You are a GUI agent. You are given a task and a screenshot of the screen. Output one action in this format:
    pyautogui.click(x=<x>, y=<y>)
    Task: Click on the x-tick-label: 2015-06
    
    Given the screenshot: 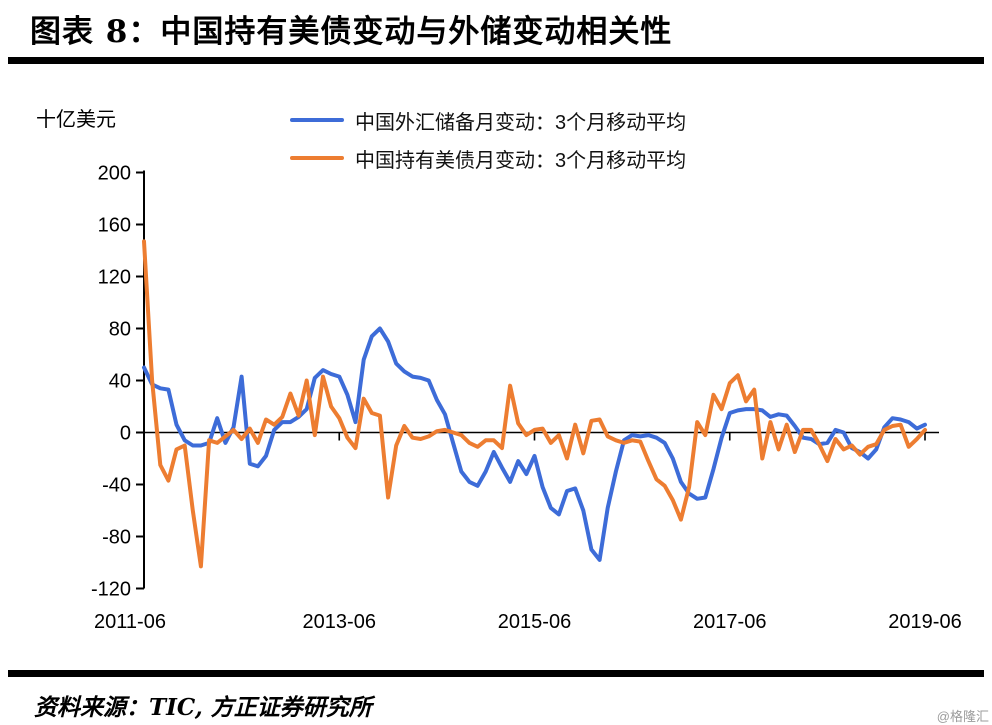 What is the action you would take?
    pyautogui.click(x=534, y=622)
    